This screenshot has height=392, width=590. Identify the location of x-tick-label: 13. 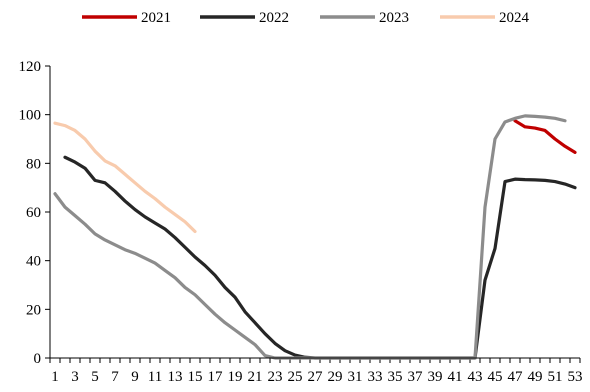
(175, 377).